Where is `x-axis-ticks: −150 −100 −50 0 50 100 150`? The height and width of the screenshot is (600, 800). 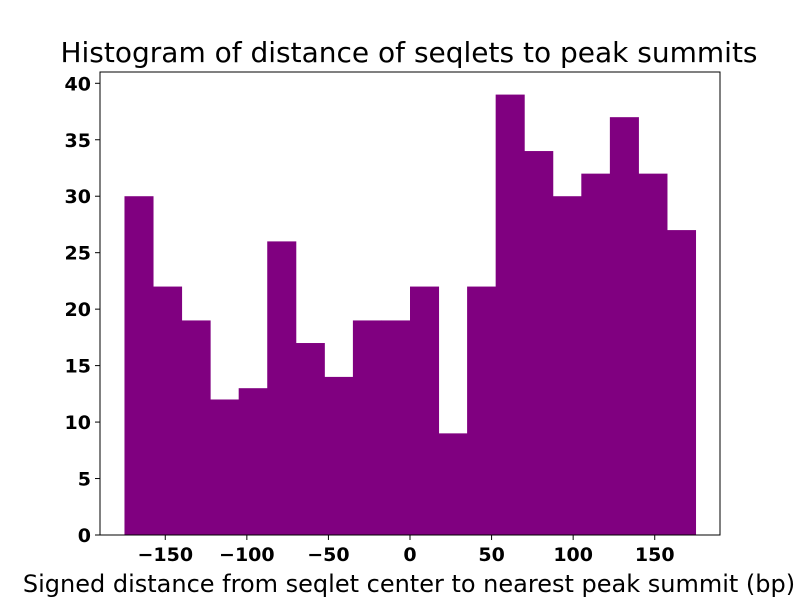
x-axis-ticks: −150 −100 −50 0 50 100 150 is located at coordinates (406, 550).